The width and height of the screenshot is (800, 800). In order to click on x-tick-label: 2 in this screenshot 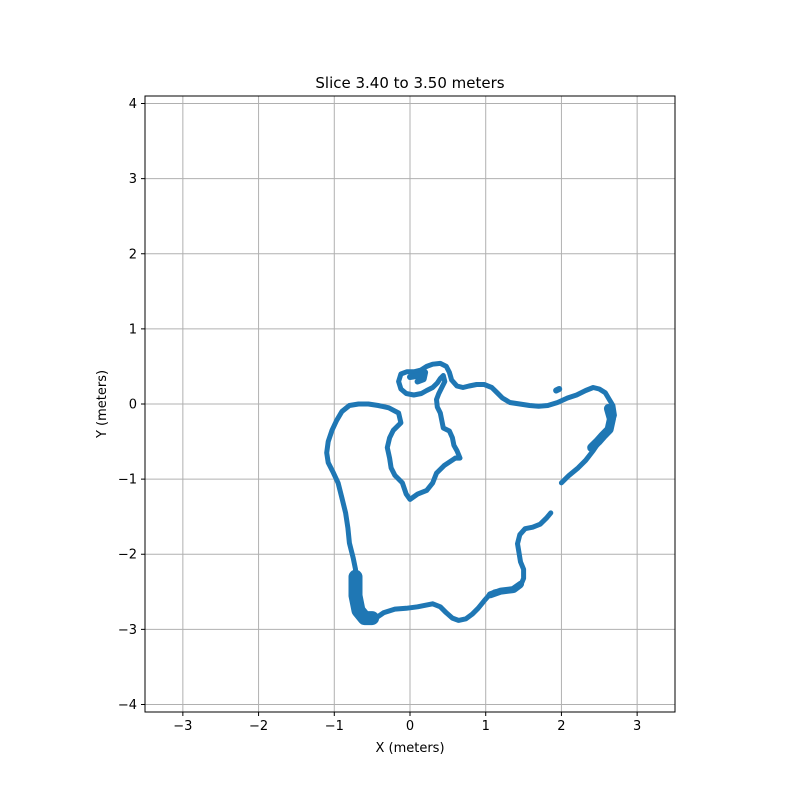, I will do `click(561, 726)`.